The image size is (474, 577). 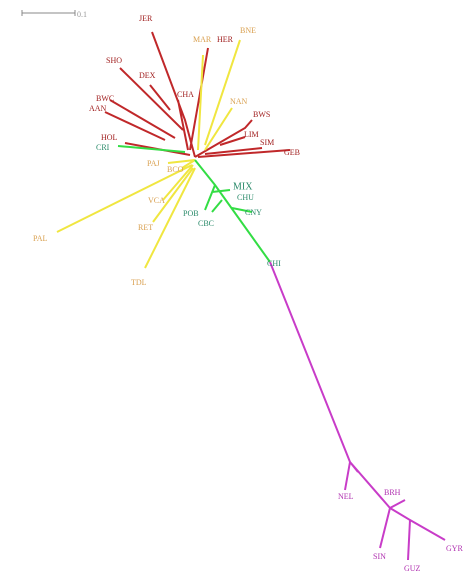 I want to click on node-label: CBC, so click(x=206, y=223).